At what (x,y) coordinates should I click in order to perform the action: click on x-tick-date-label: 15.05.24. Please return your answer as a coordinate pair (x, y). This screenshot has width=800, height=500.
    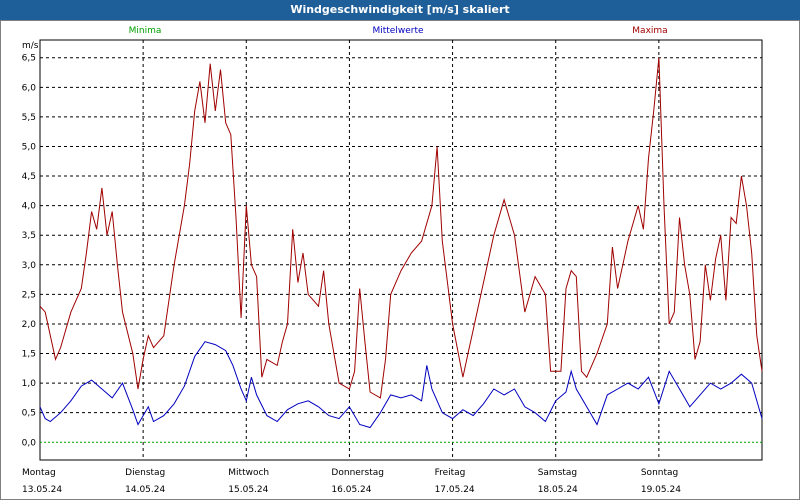
    Looking at the image, I should click on (248, 490).